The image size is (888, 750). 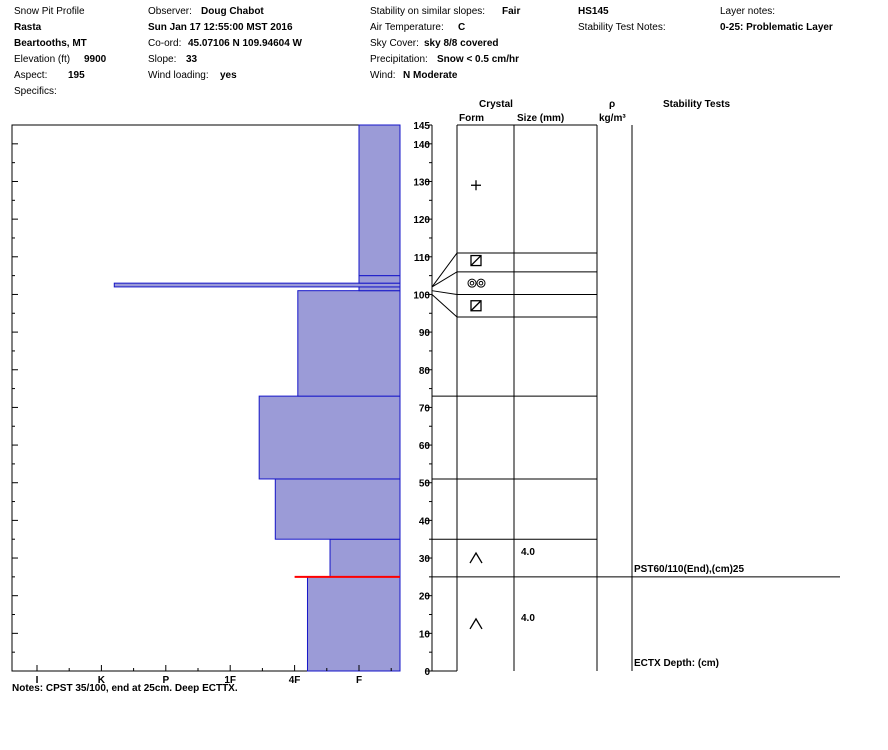 I want to click on depth-tick-label: 20, so click(x=425, y=597).